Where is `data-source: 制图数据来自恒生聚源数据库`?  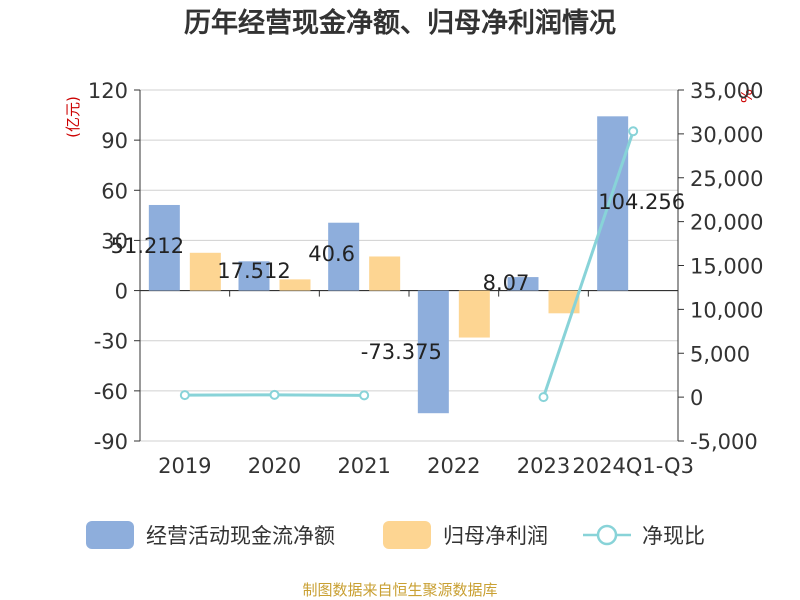 data-source: 制图数据来自恒生聚源数据库 is located at coordinates (399, 590).